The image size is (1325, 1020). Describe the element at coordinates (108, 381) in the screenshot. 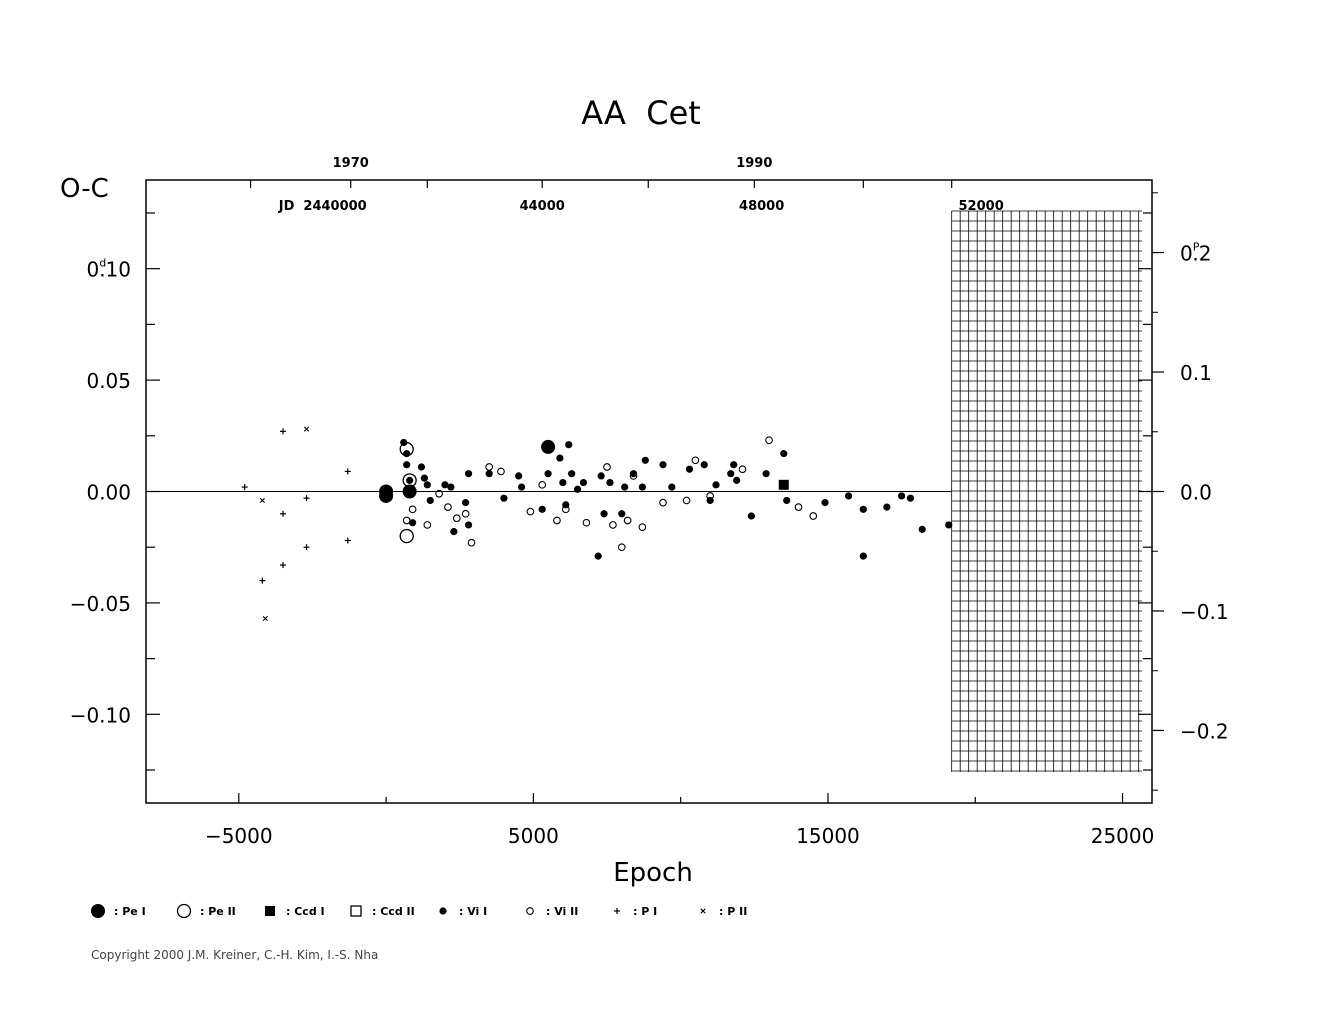

I see `y-tick-label: 0.05` at that location.